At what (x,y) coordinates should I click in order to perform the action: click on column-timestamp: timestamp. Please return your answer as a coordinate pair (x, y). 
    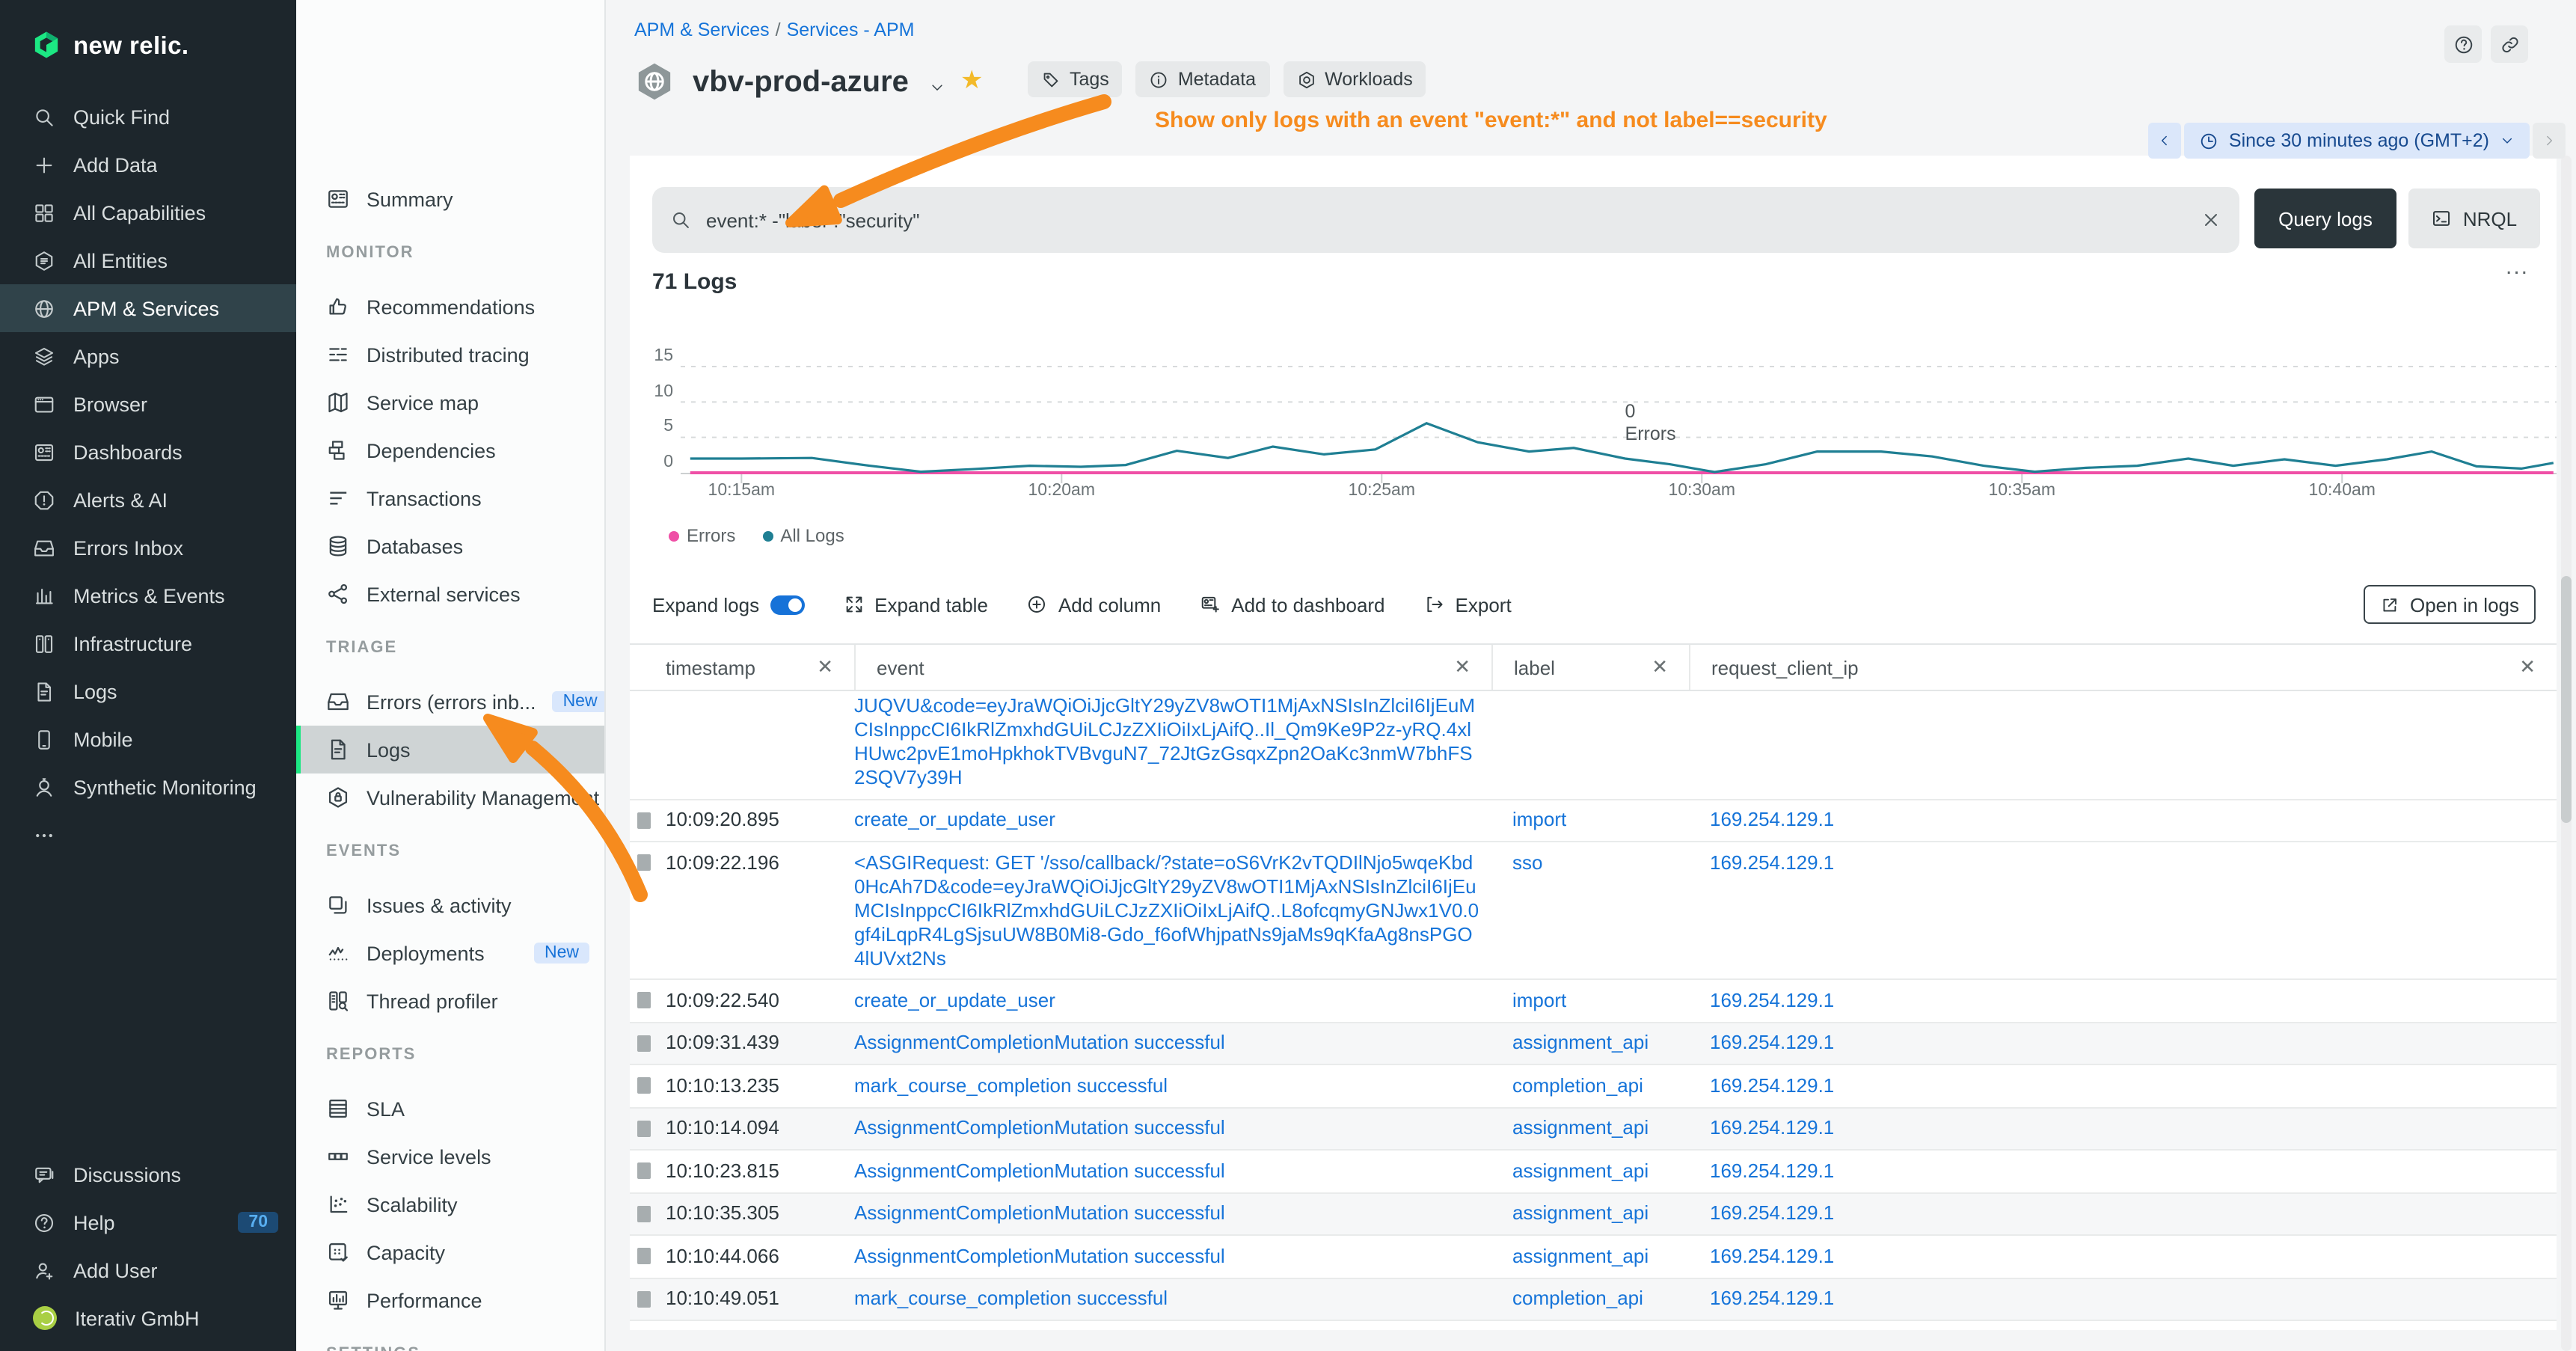
    Looking at the image, I should click on (710, 667).